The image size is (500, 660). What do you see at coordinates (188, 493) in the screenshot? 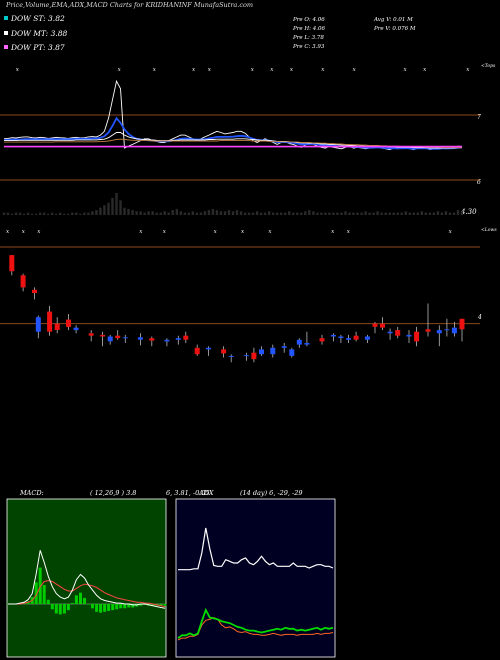
I see `macd-values: 6, 3.81, -0.05` at bounding box center [188, 493].